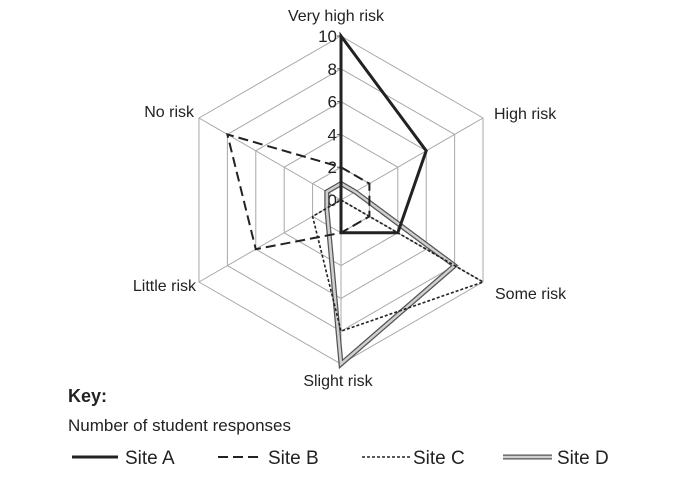  I want to click on legend-label: Site B, so click(293, 458).